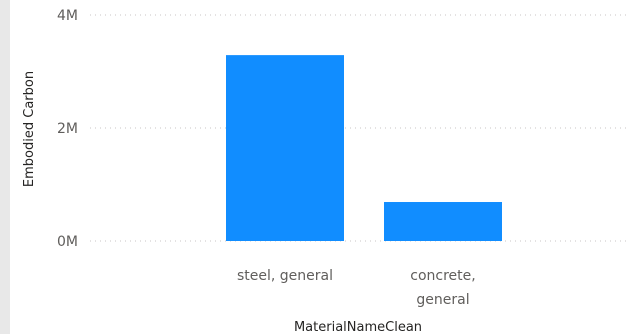  What do you see at coordinates (67, 16) in the screenshot?
I see `y-tick-label: 4M` at bounding box center [67, 16].